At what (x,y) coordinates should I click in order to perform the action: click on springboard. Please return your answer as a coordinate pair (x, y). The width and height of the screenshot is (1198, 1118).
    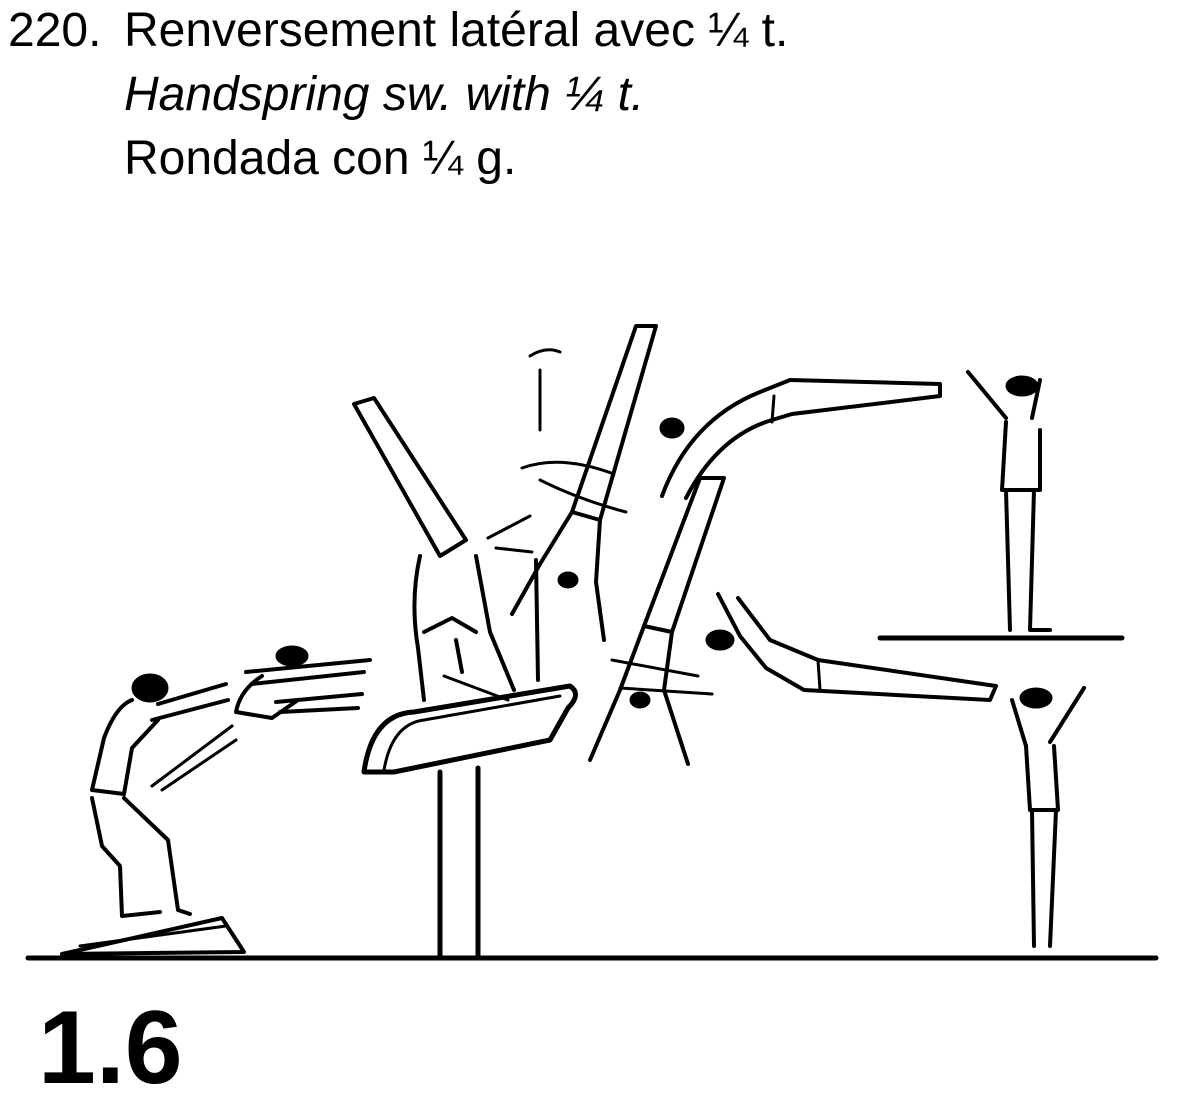
    Looking at the image, I should click on (153, 936).